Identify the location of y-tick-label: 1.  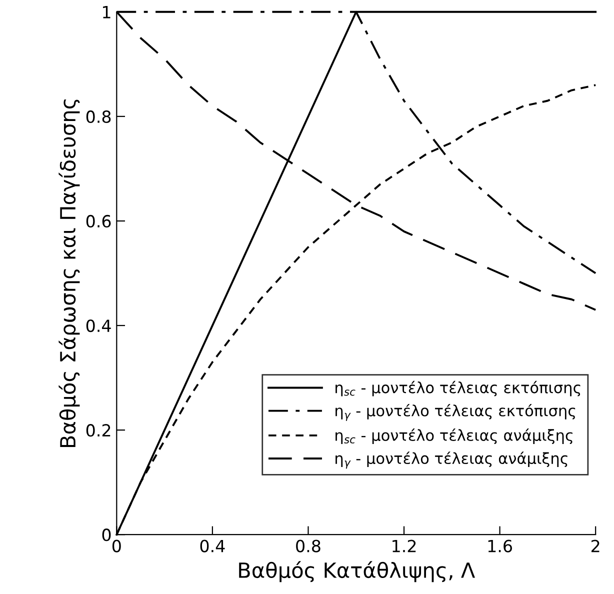
(106, 12).